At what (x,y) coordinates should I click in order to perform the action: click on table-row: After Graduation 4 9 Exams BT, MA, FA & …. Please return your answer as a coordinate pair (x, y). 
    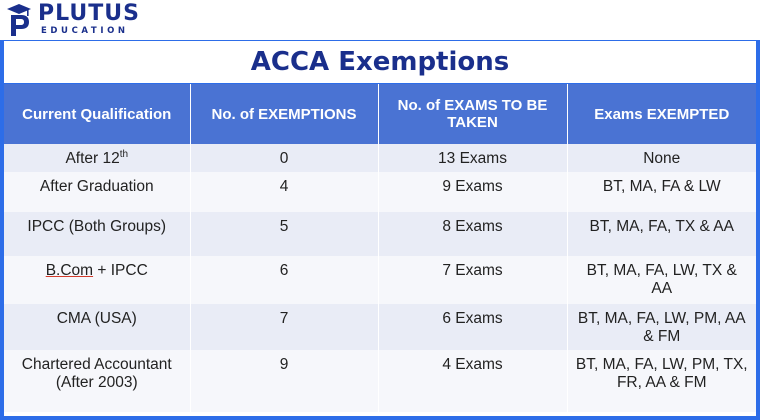
    Looking at the image, I should click on (380, 192).